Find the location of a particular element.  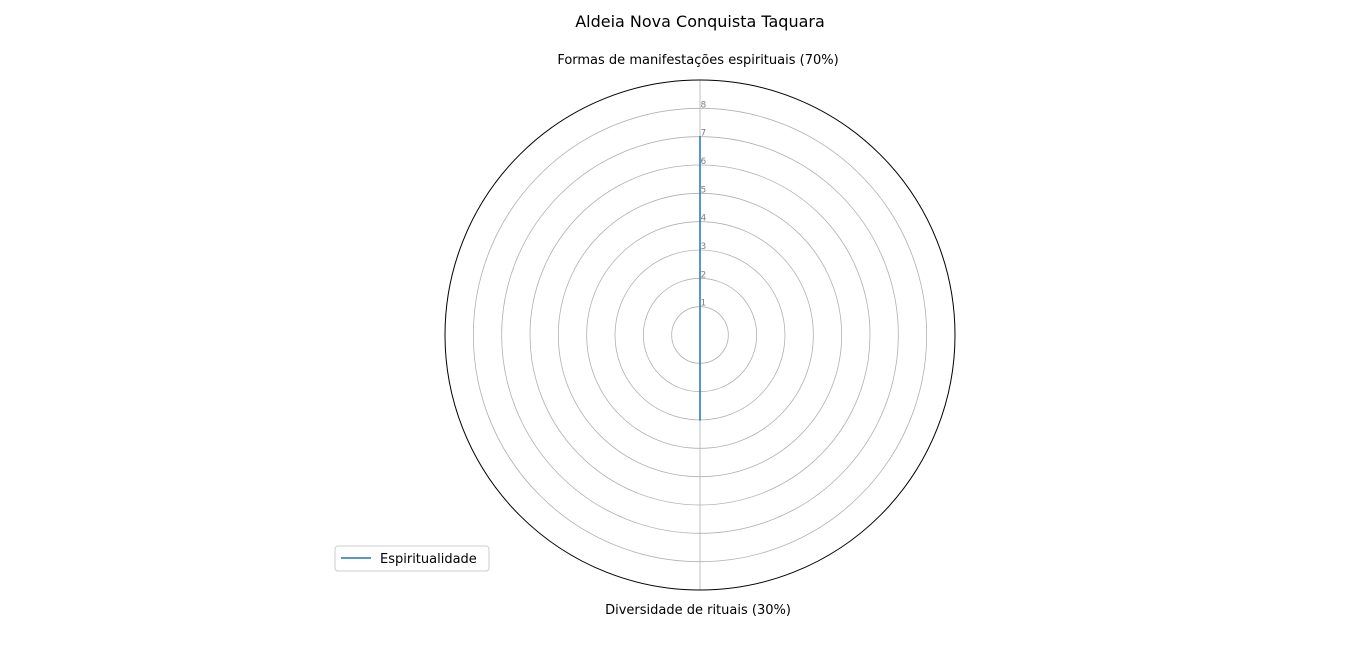

tick-label-1: 1 is located at coordinates (704, 304).